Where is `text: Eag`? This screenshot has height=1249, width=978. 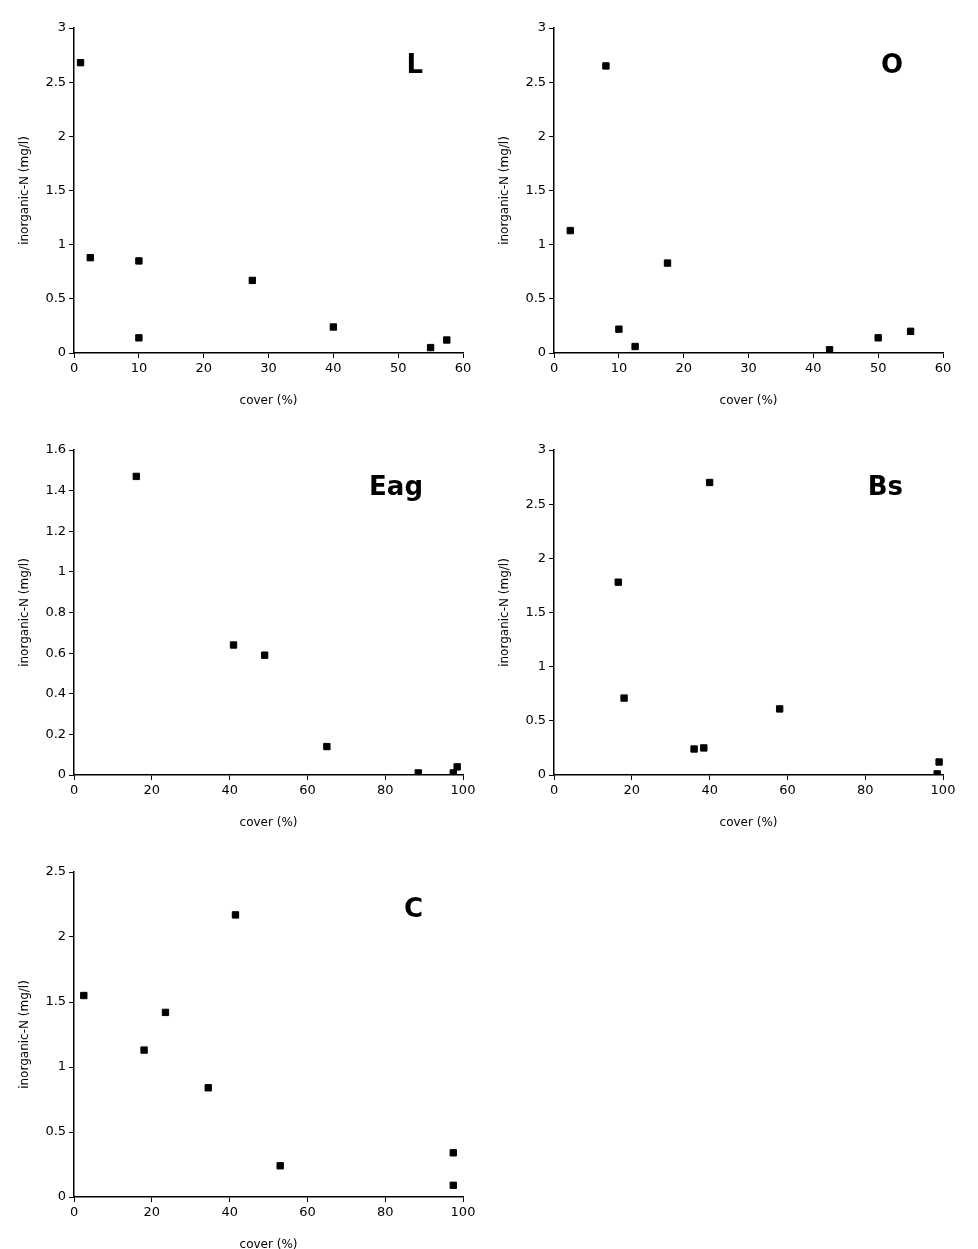 text: Eag is located at coordinates (396, 485).